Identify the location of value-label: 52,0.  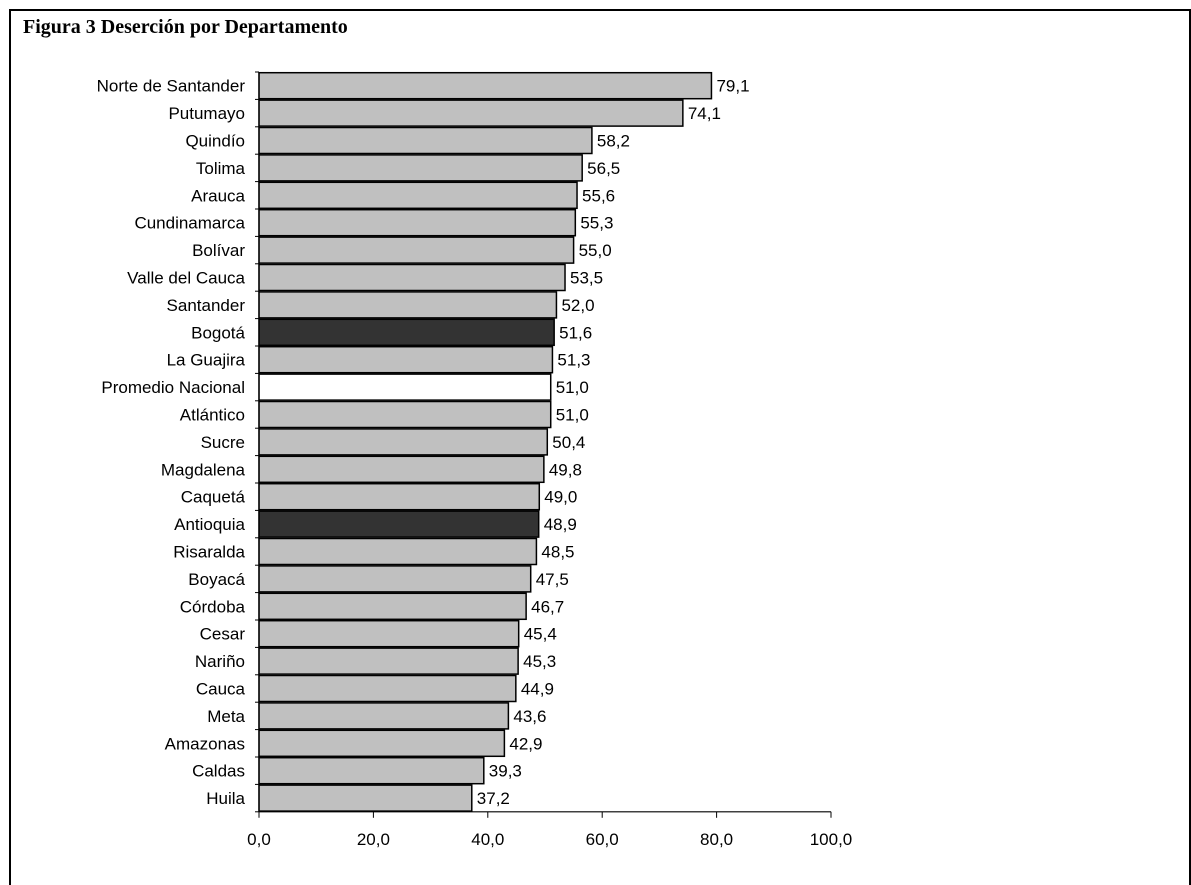
(577, 305).